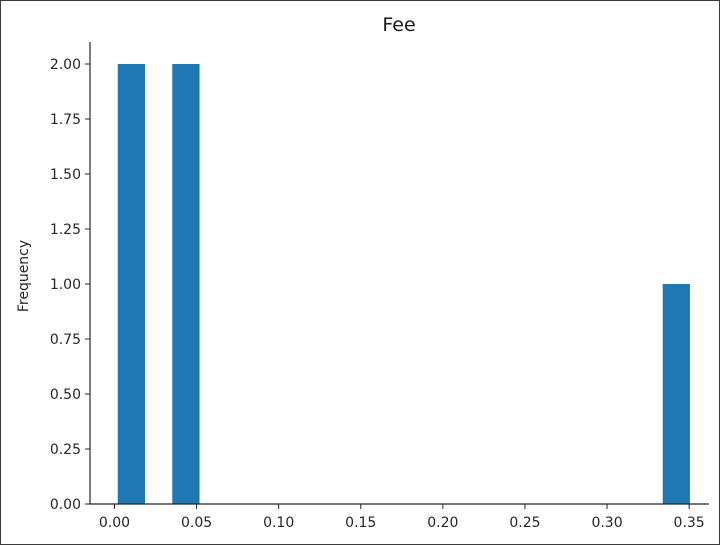 The height and width of the screenshot is (545, 720). I want to click on x-tick-label-4: 0.20, so click(442, 523).